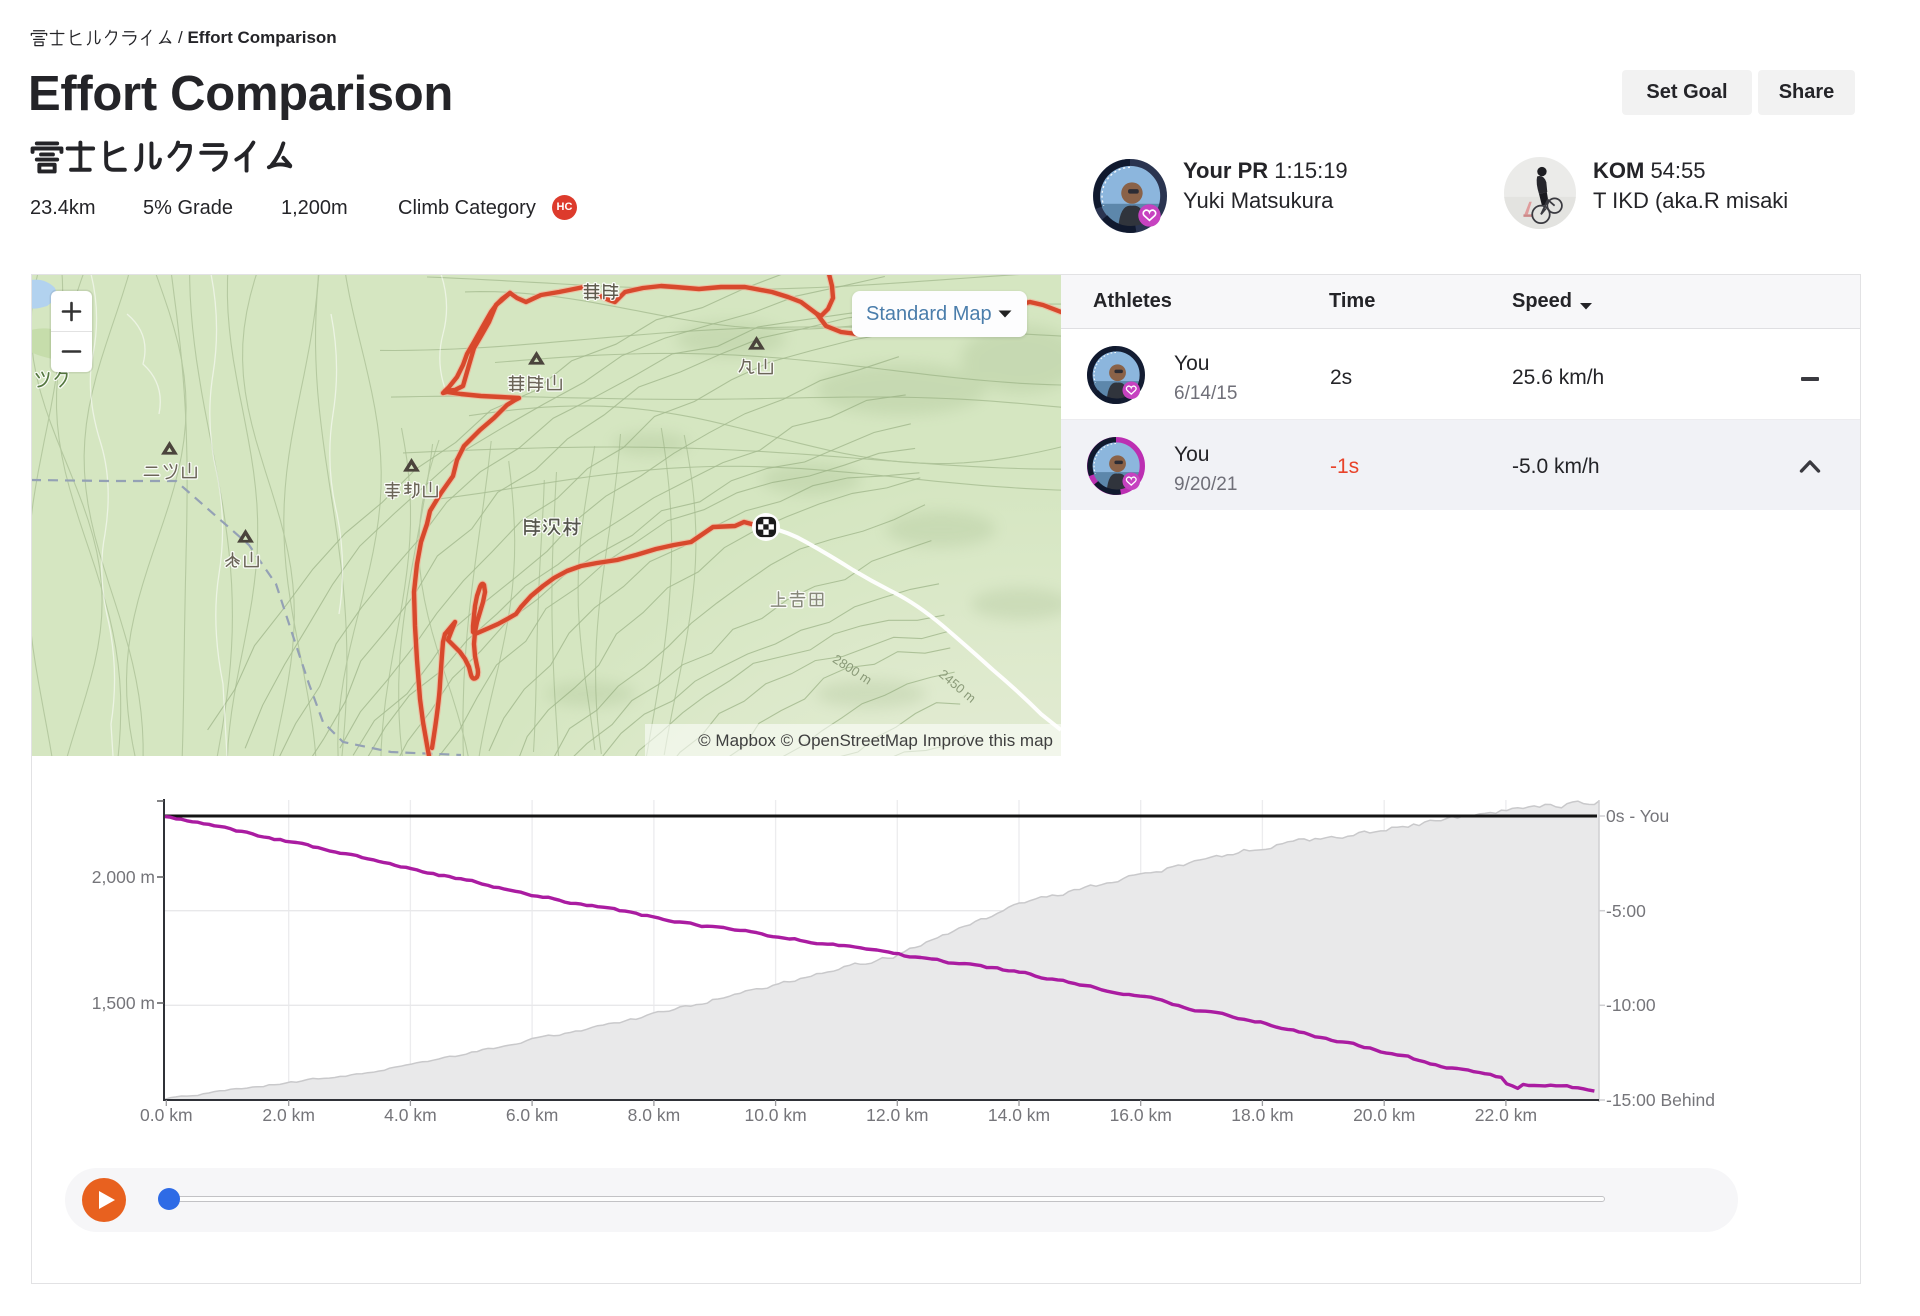 The image size is (1920, 1316). I want to click on svg-text: 12.0 km, so click(897, 1115).